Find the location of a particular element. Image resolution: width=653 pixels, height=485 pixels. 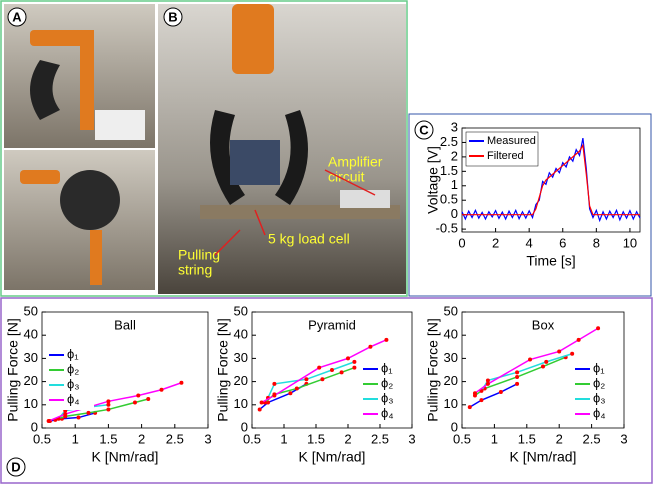

panel-label: B is located at coordinates (173, 17).